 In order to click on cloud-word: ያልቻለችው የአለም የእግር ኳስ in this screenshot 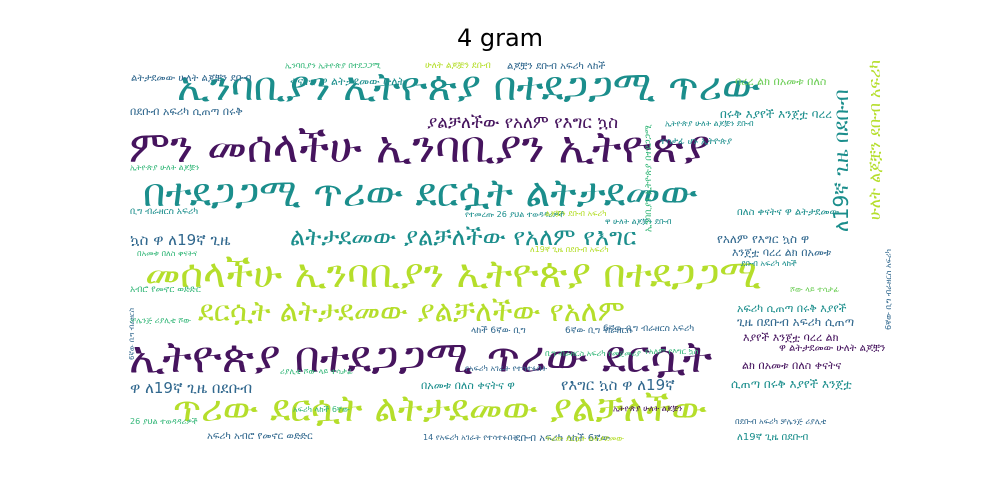, I will do `click(523, 123)`.